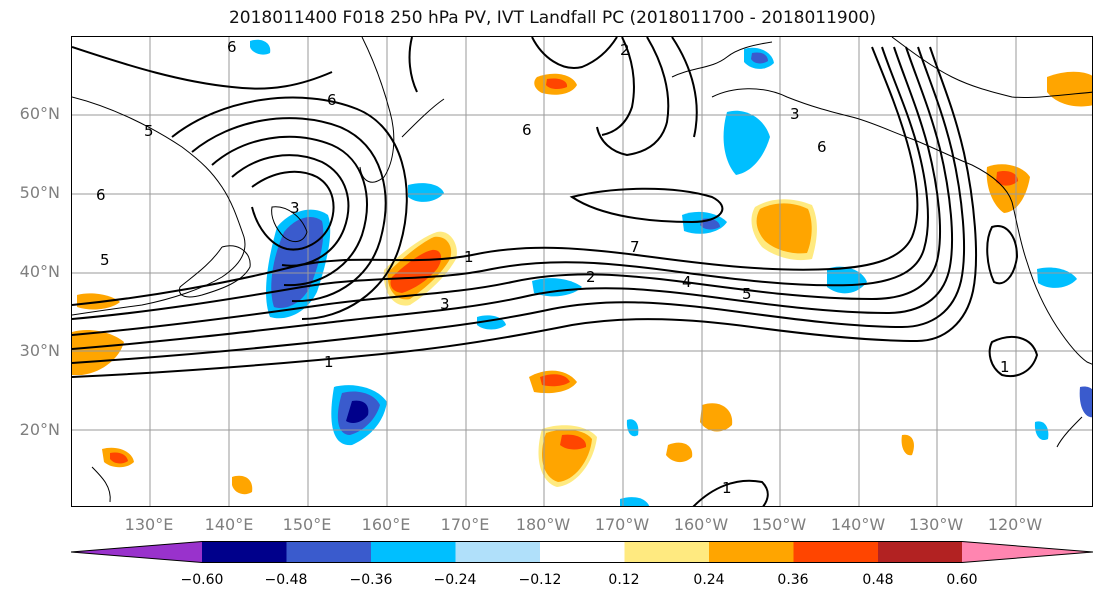 The height and width of the screenshot is (601, 1105). Describe the element at coordinates (540, 580) in the screenshot. I see `colorbar-tick-label: −0.12` at that location.